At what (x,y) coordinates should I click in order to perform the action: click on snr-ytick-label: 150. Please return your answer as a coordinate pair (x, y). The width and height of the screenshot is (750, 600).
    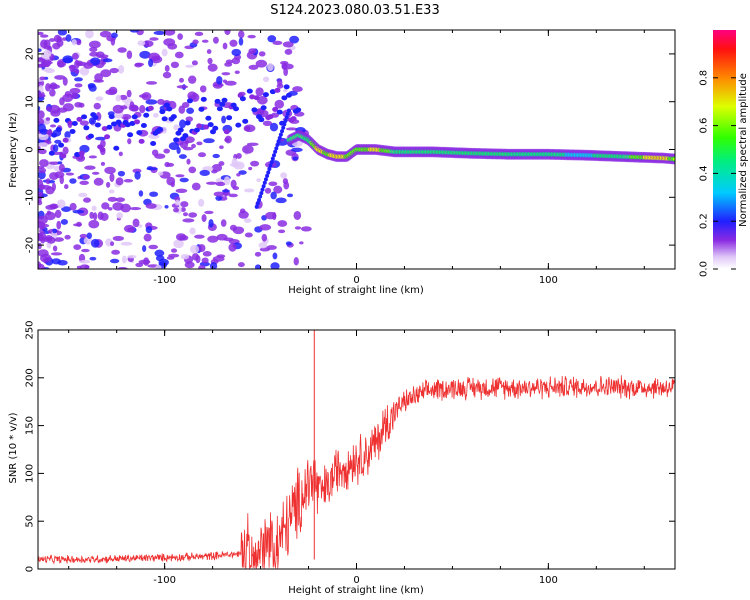
    Looking at the image, I should click on (30, 425).